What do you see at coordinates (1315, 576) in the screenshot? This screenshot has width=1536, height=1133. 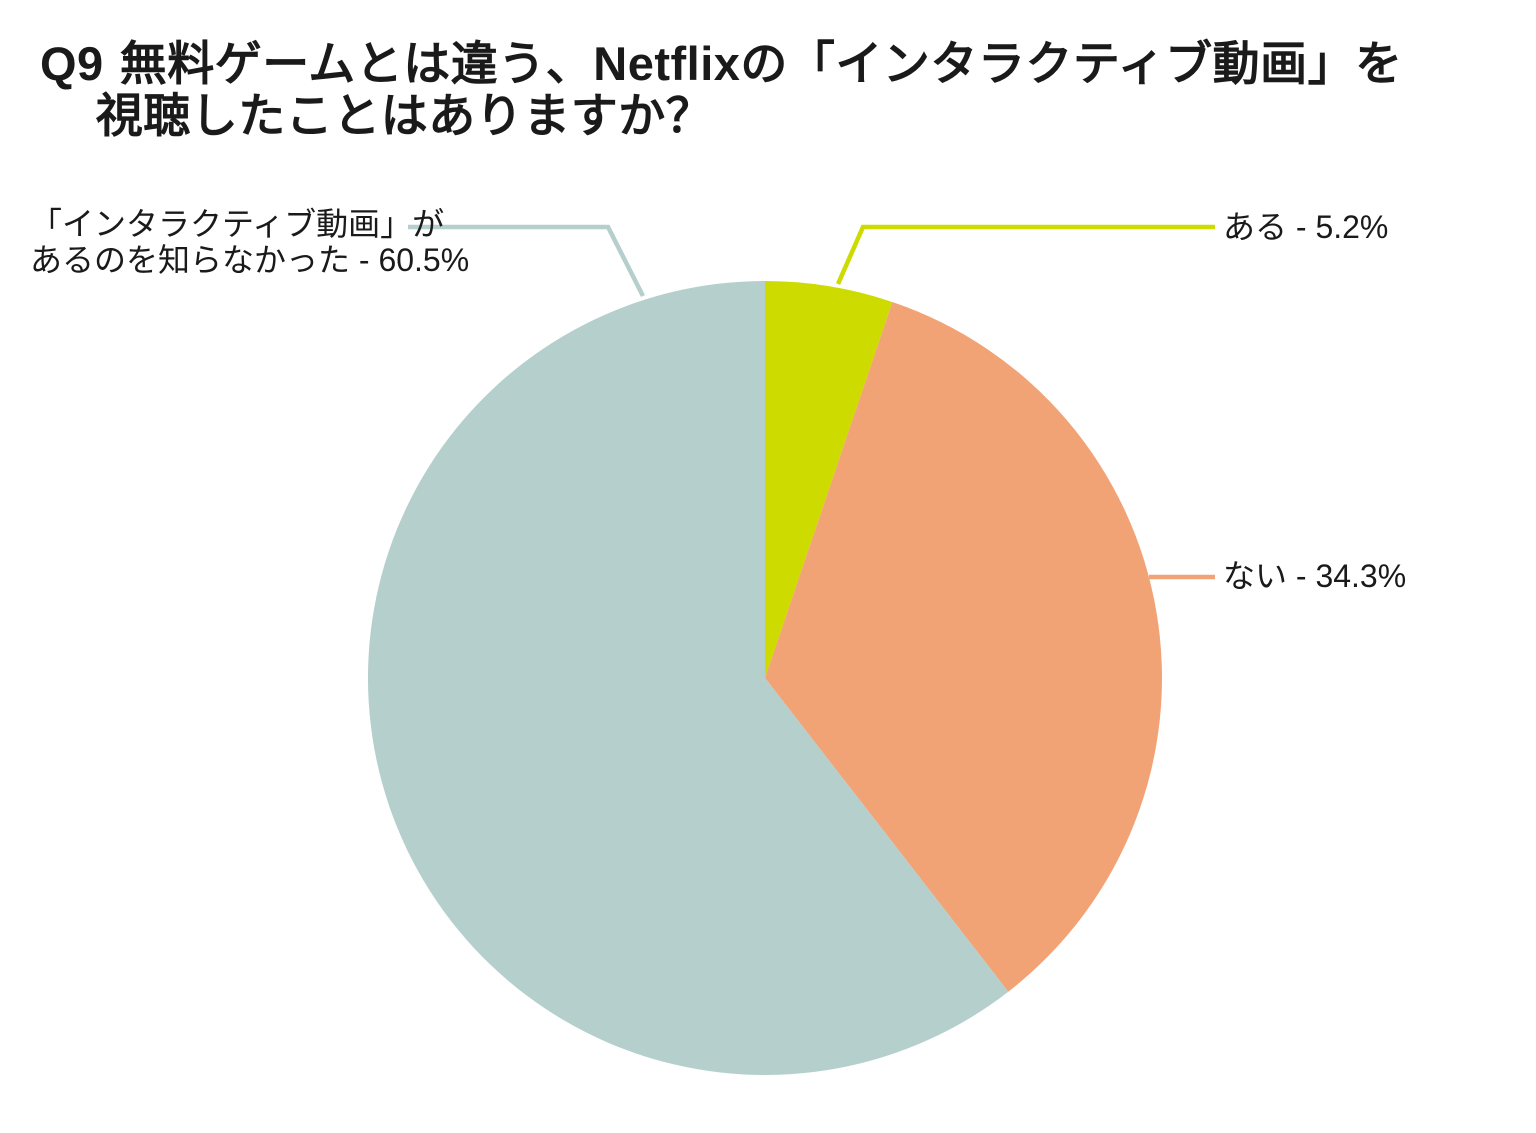 I see `callout-label-nai: ない - 34.3%` at bounding box center [1315, 576].